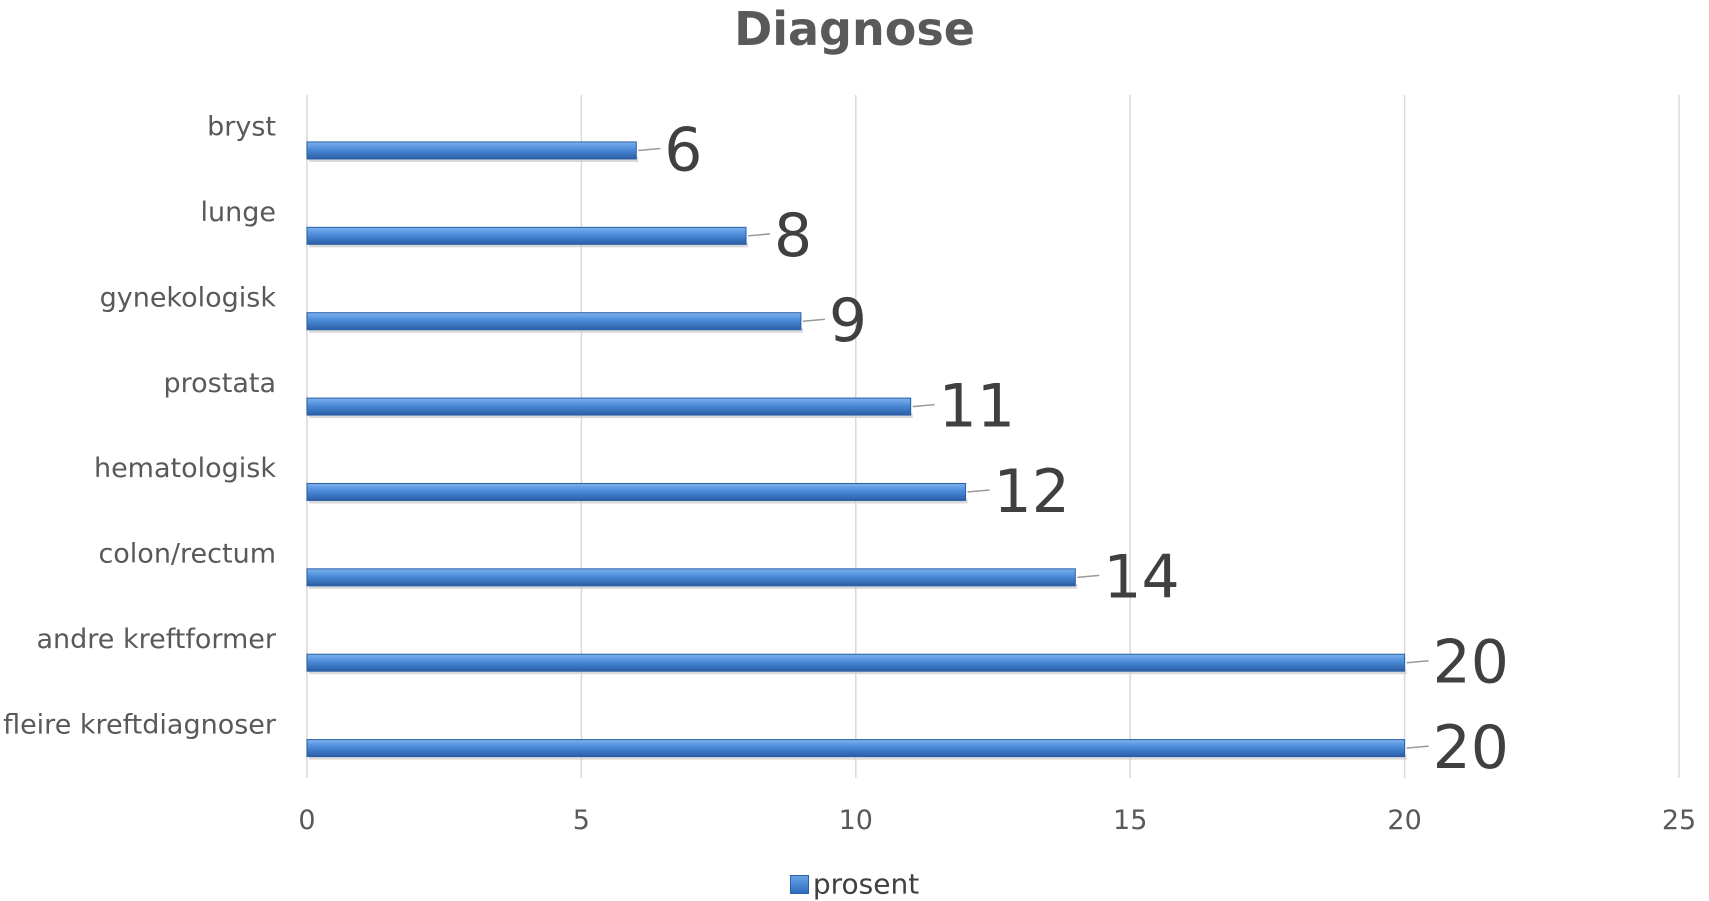 The height and width of the screenshot is (901, 1709). Describe the element at coordinates (188, 297) in the screenshot. I see `category-label: gynekologisk` at that location.